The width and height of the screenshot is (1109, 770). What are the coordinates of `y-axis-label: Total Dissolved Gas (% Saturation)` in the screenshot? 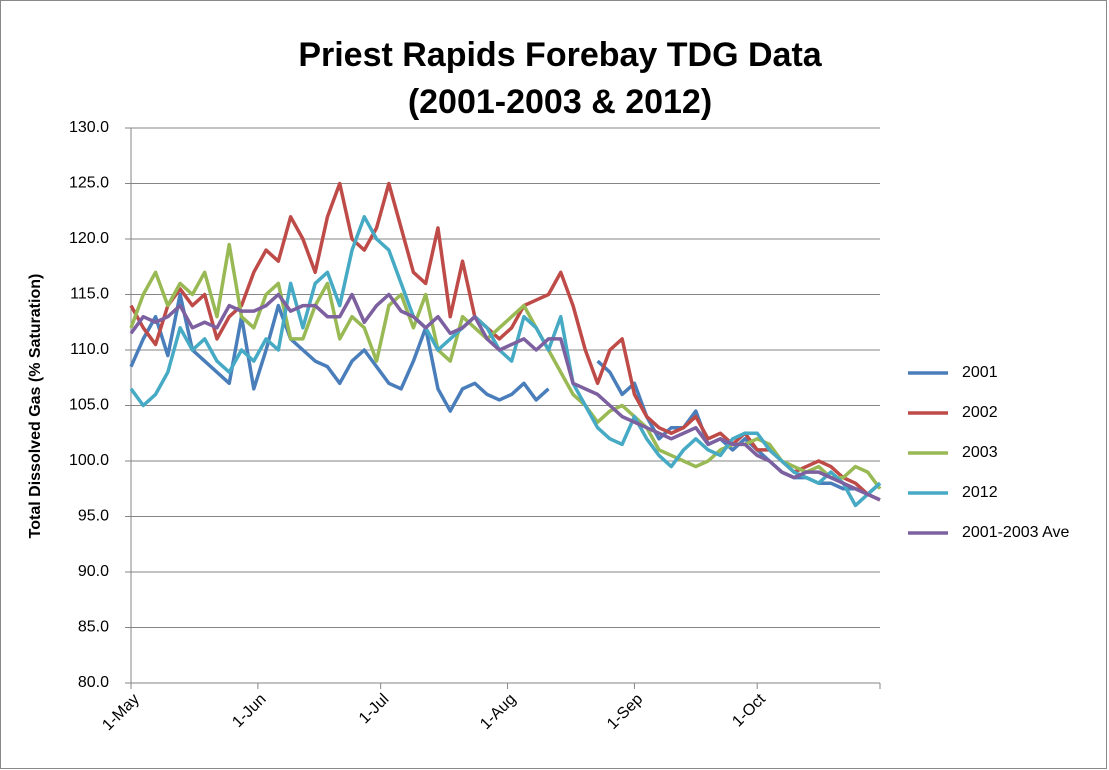 It's located at (35, 406).